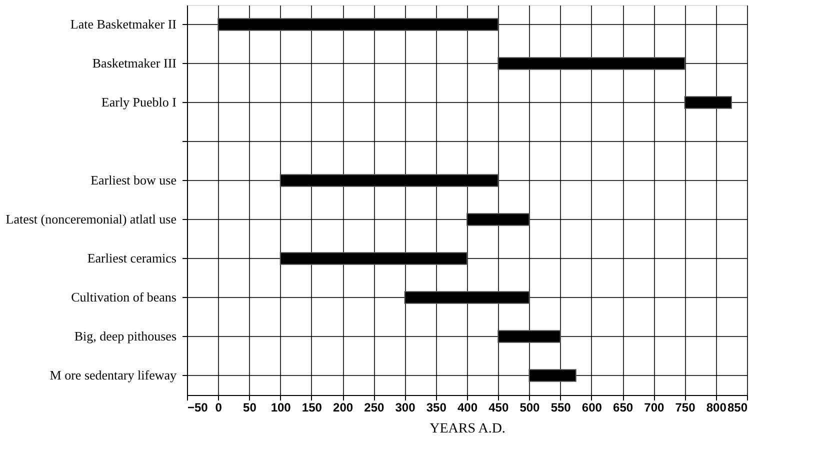 Image resolution: width=827 pixels, height=476 pixels. I want to click on y-tick-label: Early Pueblo I, so click(138, 102).